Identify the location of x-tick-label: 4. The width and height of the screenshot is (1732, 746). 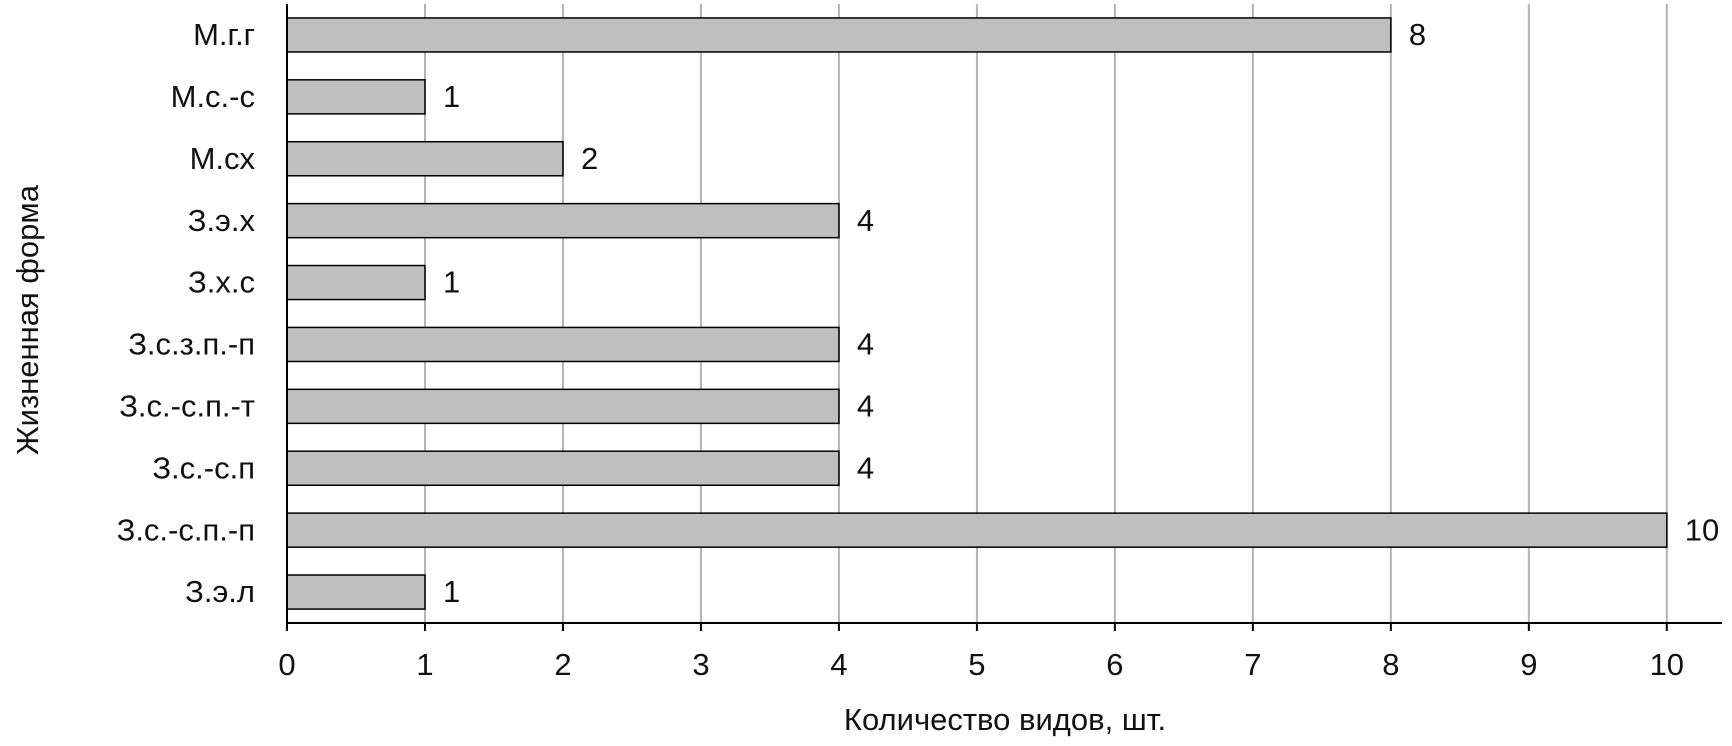
(838, 664).